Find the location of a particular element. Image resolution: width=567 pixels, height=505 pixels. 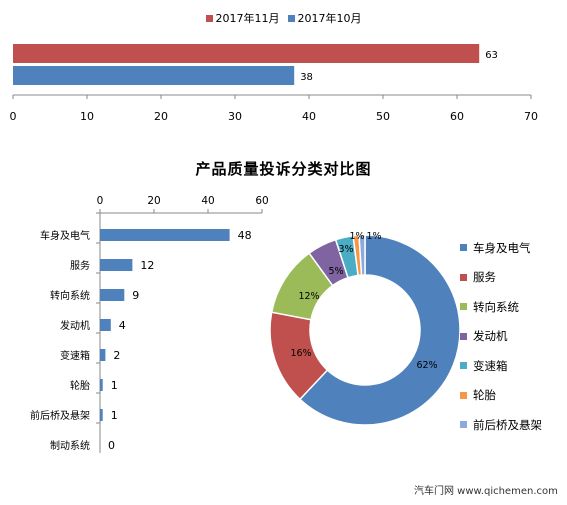

donut-legend-item: 变速箱 is located at coordinates (501, 366).